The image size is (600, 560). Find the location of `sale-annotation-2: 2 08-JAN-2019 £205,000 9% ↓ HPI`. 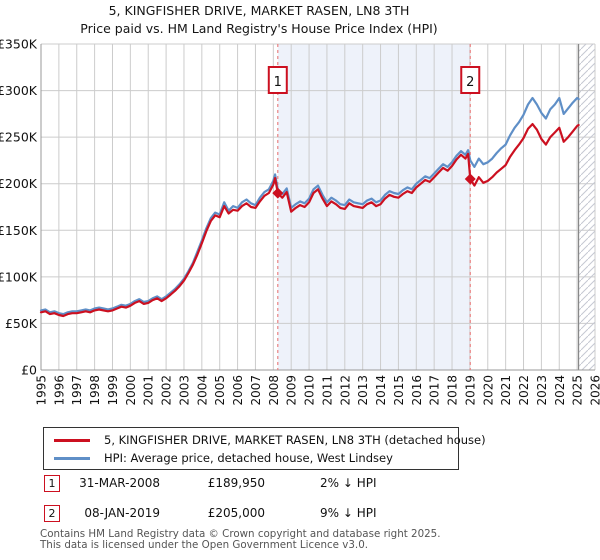

sale-annotation-2: 2 08-JAN-2019 £205,000 9% ↓ HPI is located at coordinates (300, 515).